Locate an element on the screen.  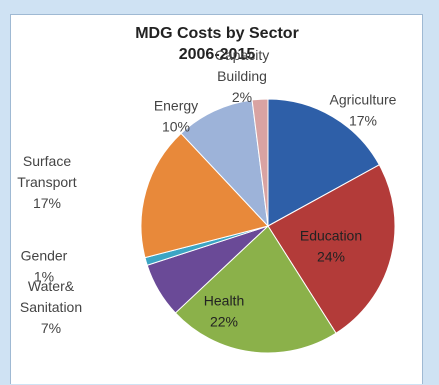
slice-label: Capacity Building 2% is located at coordinates (242, 76).